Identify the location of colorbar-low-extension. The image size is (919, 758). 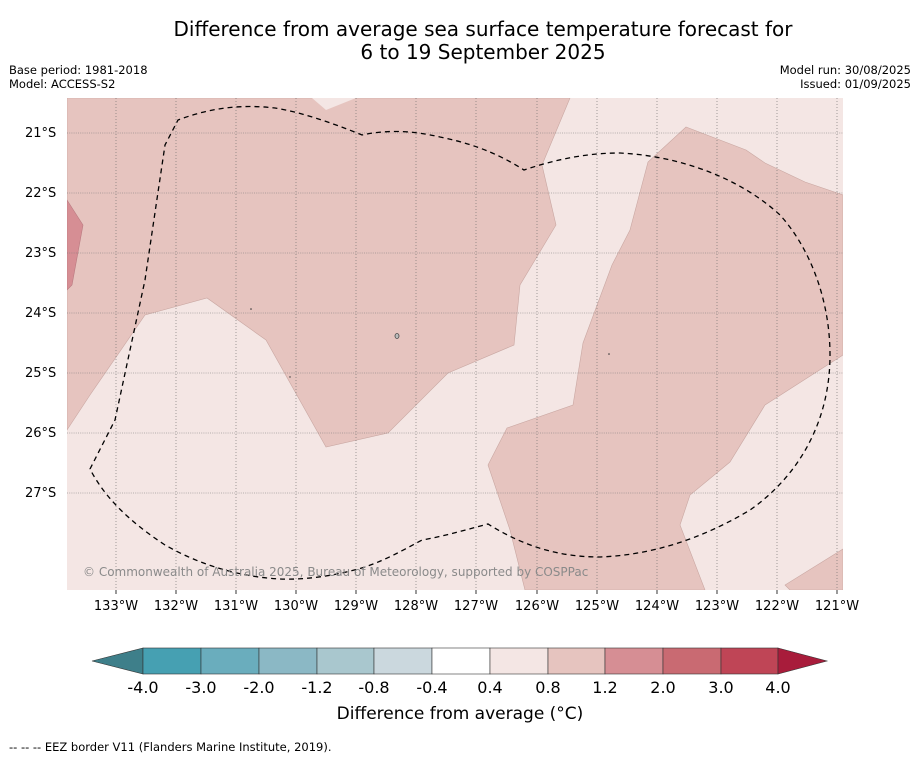
(117, 661).